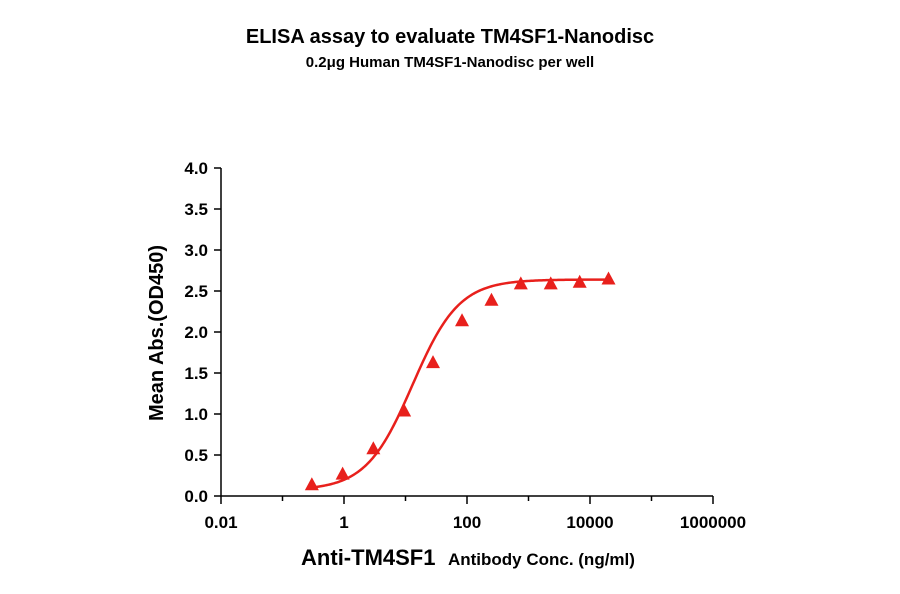 This screenshot has width=900, height=594. Describe the element at coordinates (196, 332) in the screenshot. I see `y-tick-label: 2.0` at that location.